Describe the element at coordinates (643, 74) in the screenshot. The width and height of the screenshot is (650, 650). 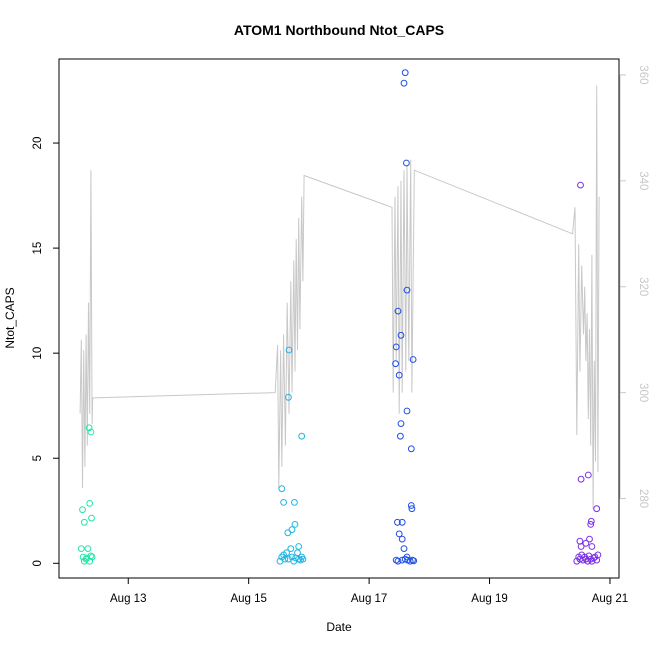
I see `secondary-tick-label: 360` at that location.